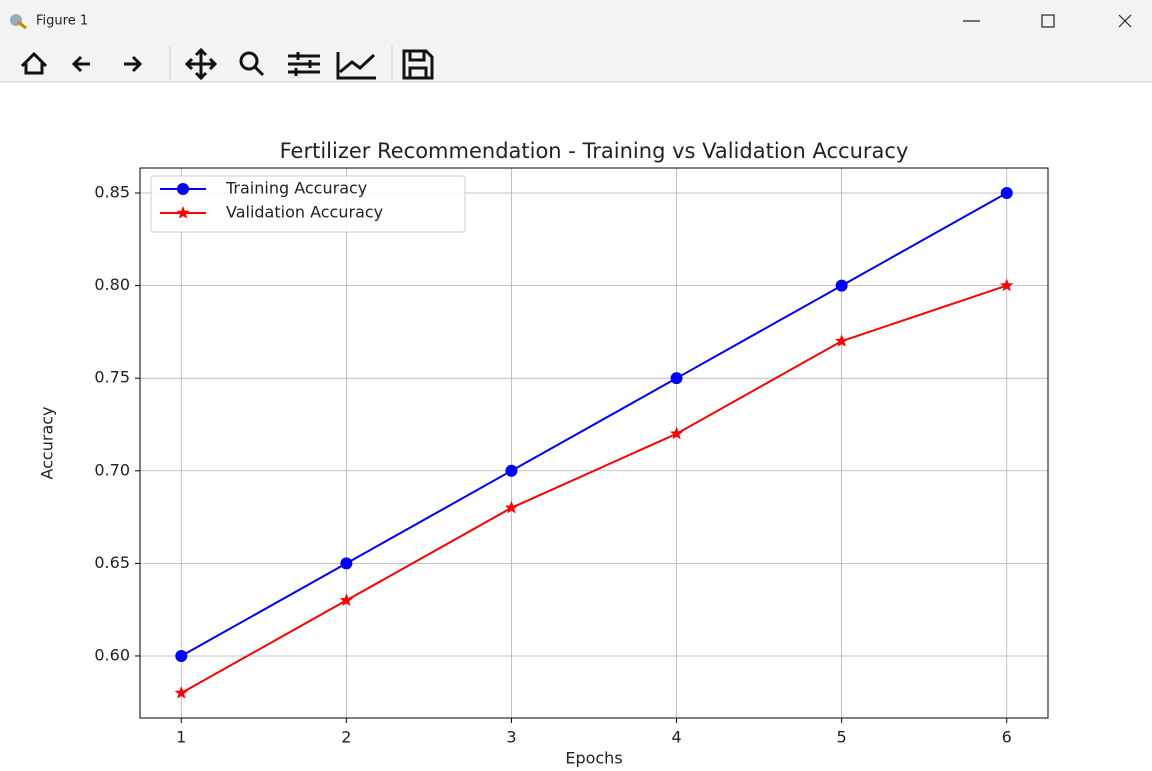  Describe the element at coordinates (112, 192) in the screenshot. I see `y-tick-label: 0.85` at that location.